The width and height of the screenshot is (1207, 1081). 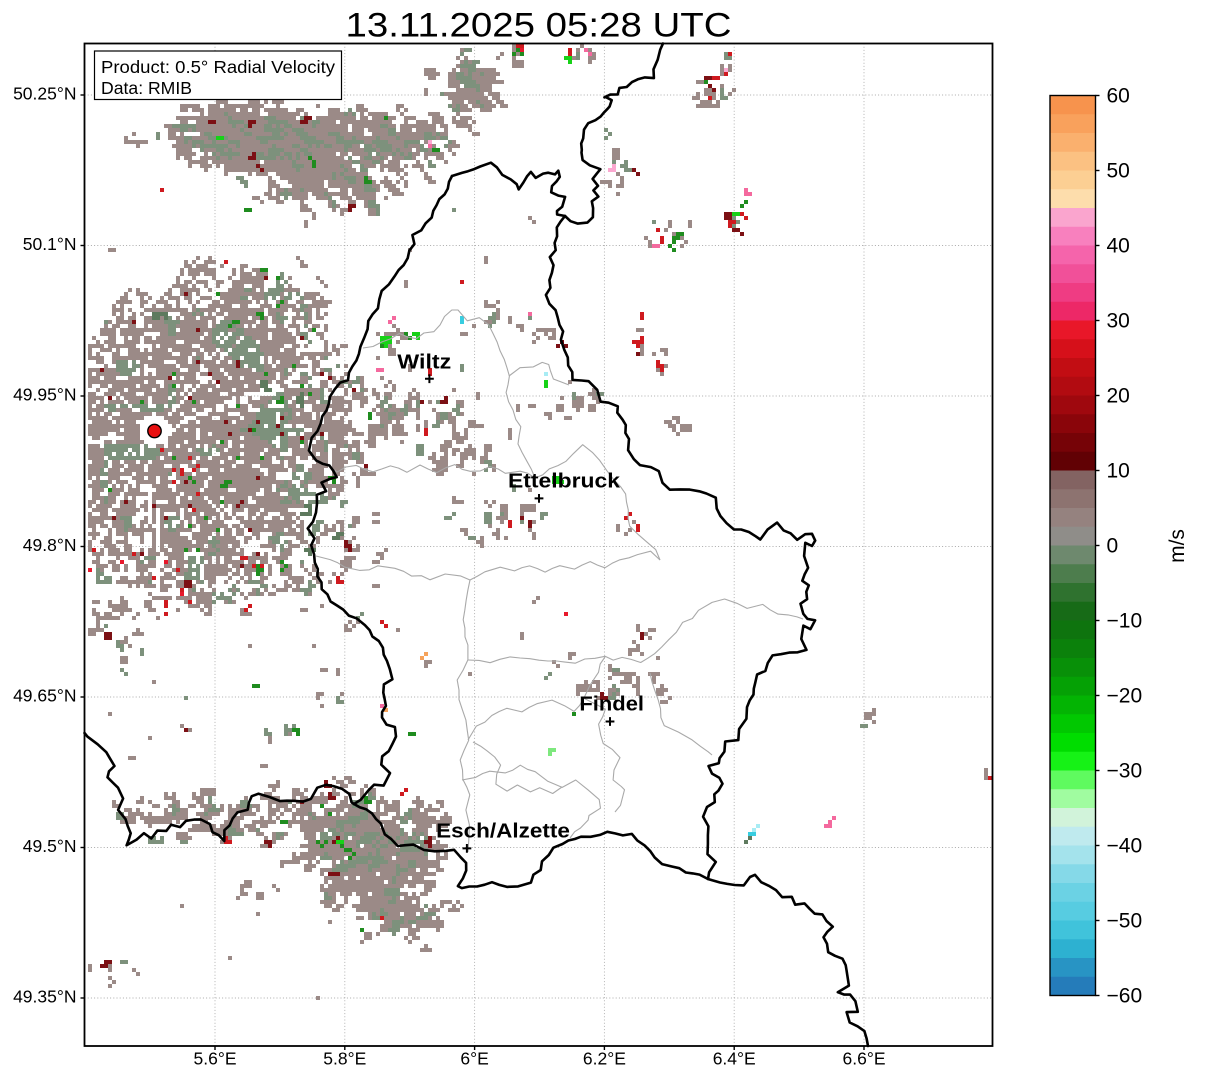 What do you see at coordinates (864, 1059) in the screenshot?
I see `svg-text: 6.6°E` at bounding box center [864, 1059].